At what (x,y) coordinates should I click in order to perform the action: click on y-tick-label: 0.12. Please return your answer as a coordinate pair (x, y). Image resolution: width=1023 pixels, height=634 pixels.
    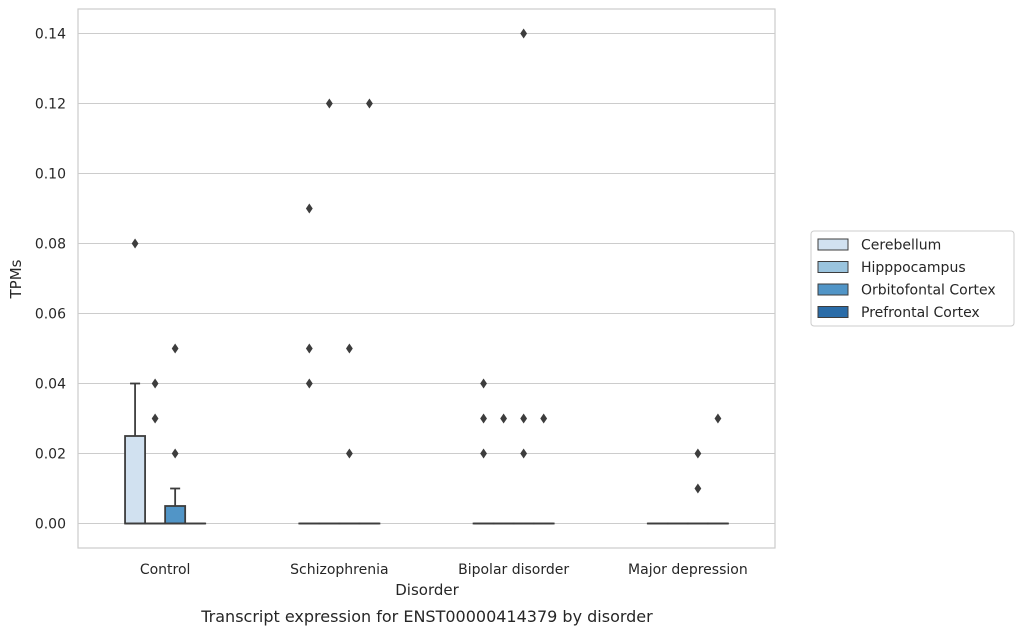
    Looking at the image, I should click on (50, 105).